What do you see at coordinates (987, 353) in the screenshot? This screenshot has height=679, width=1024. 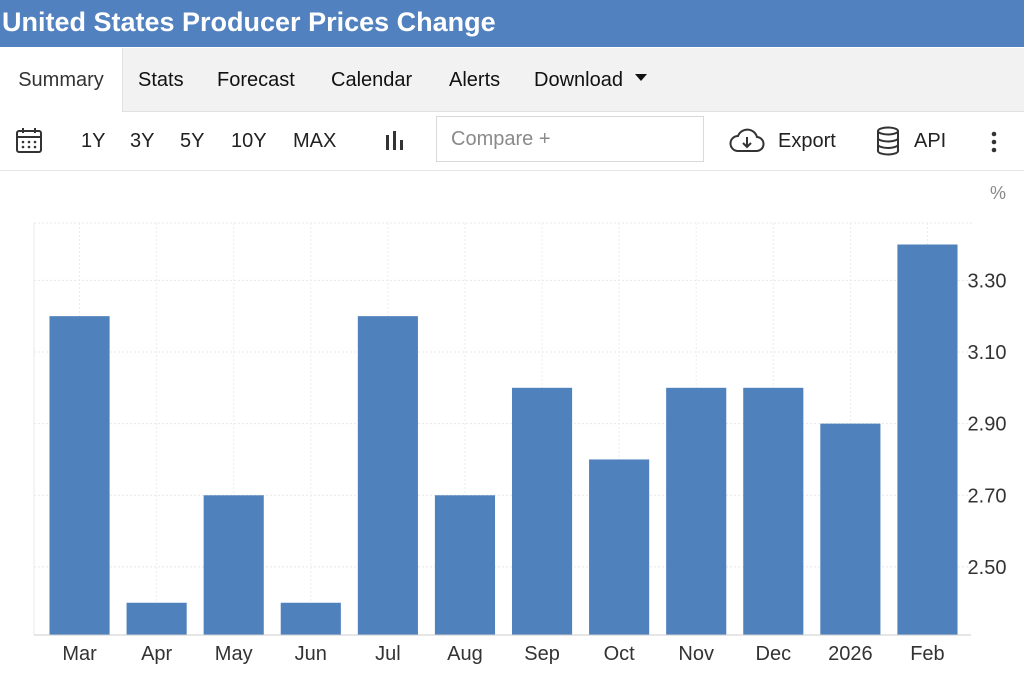 I see `y-tick-label: 3.10` at bounding box center [987, 353].